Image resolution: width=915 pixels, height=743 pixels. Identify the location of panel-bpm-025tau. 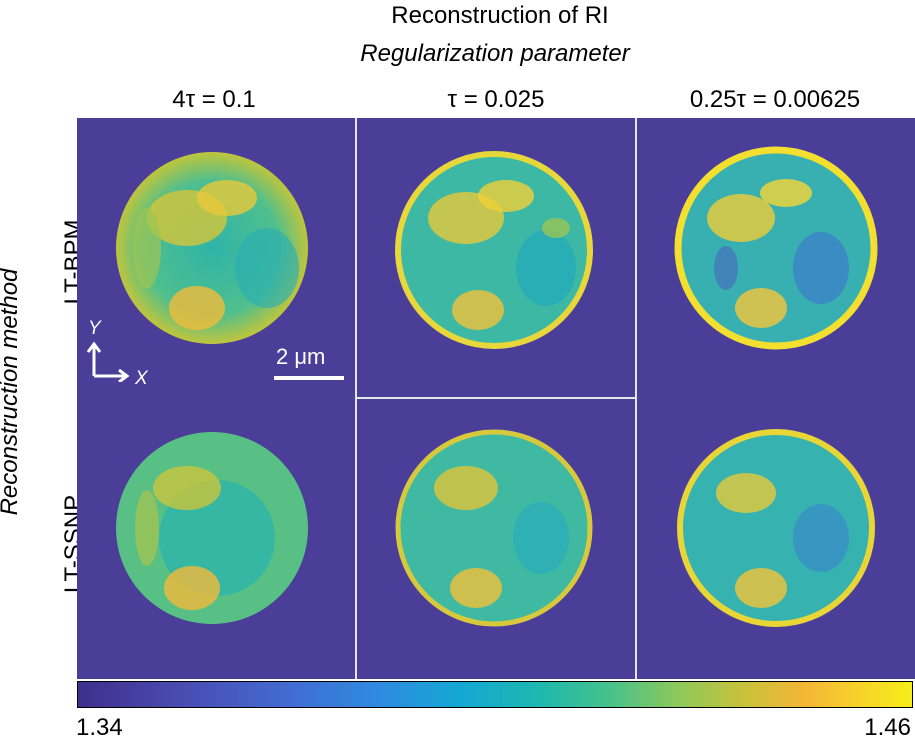
(775, 258).